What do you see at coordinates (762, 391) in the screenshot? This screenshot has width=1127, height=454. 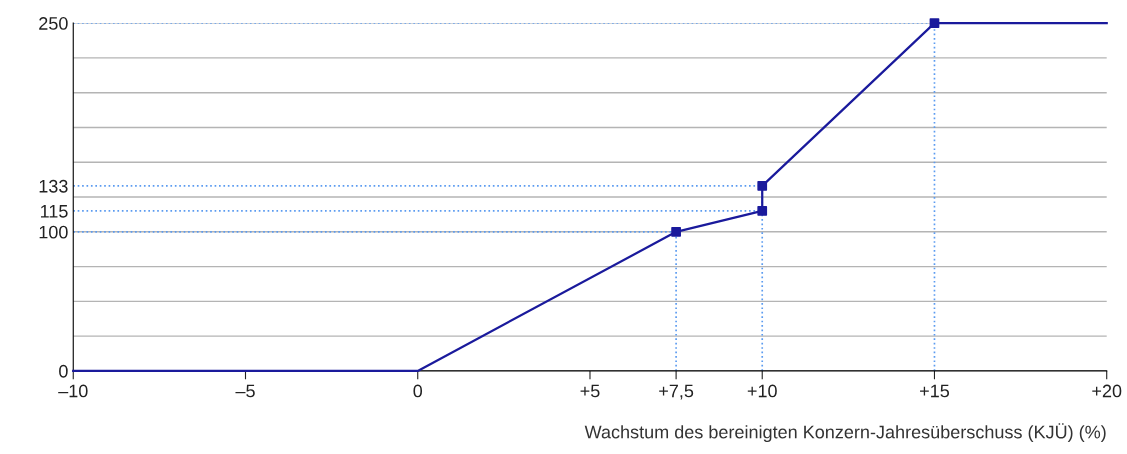 I see `x-tick-label: +10` at bounding box center [762, 391].